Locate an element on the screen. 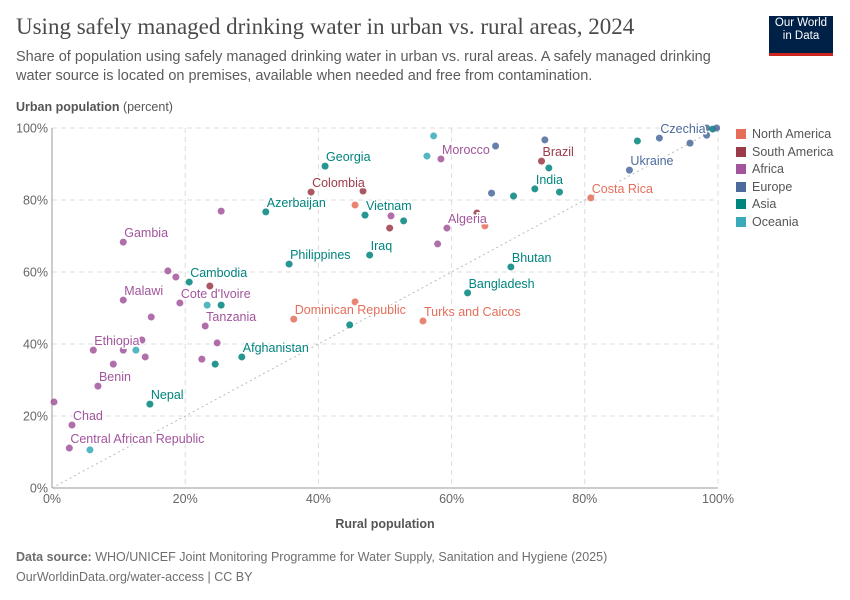 This screenshot has width=850, height=600. point-label: Colombia is located at coordinates (338, 183).